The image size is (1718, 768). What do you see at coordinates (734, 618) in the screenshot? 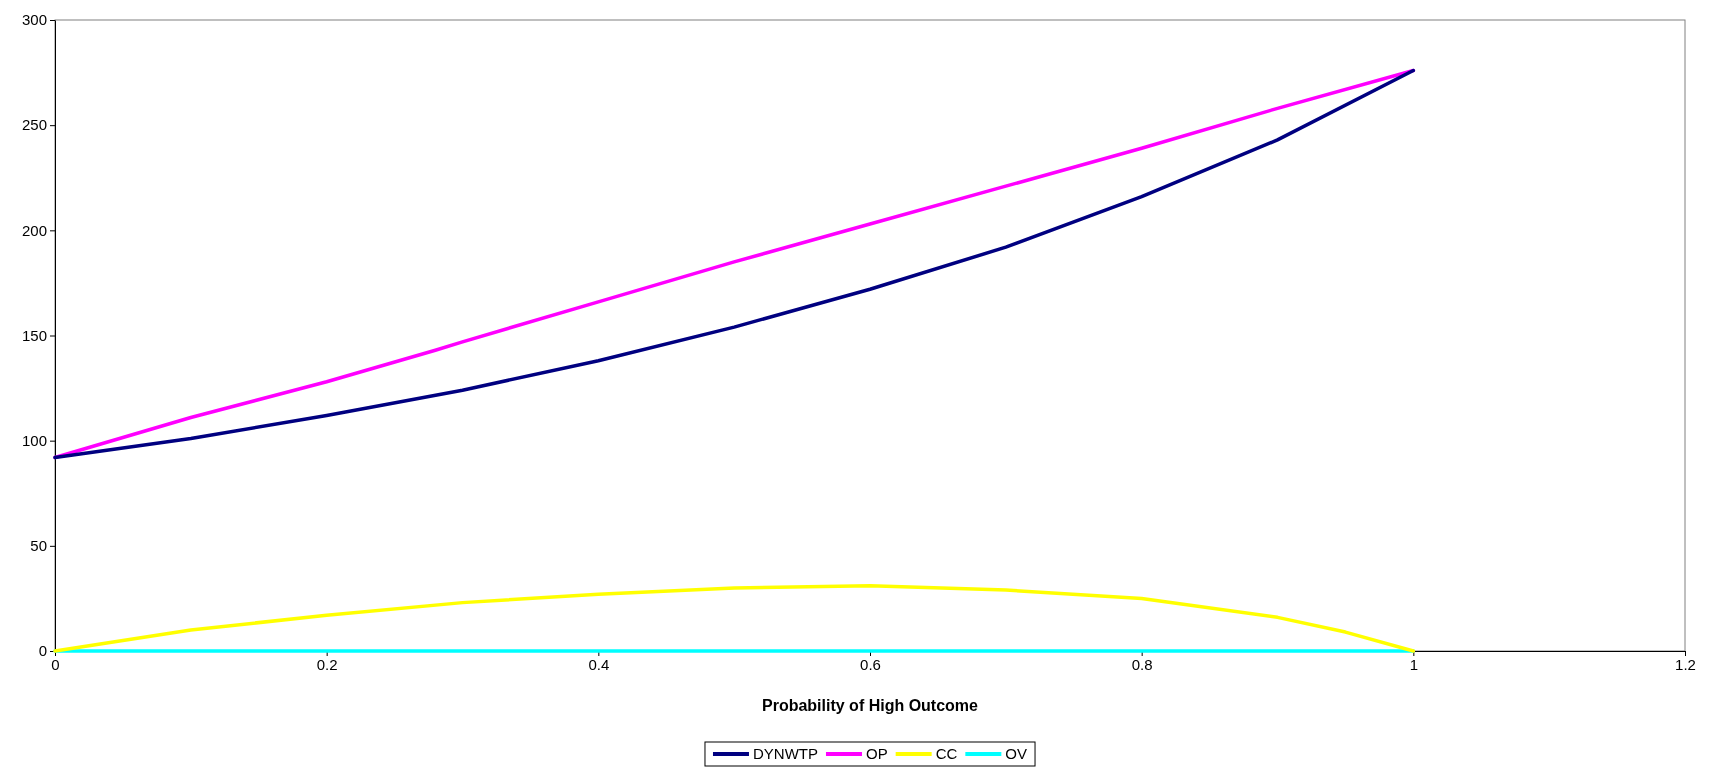
I see `line-series` at bounding box center [734, 618].